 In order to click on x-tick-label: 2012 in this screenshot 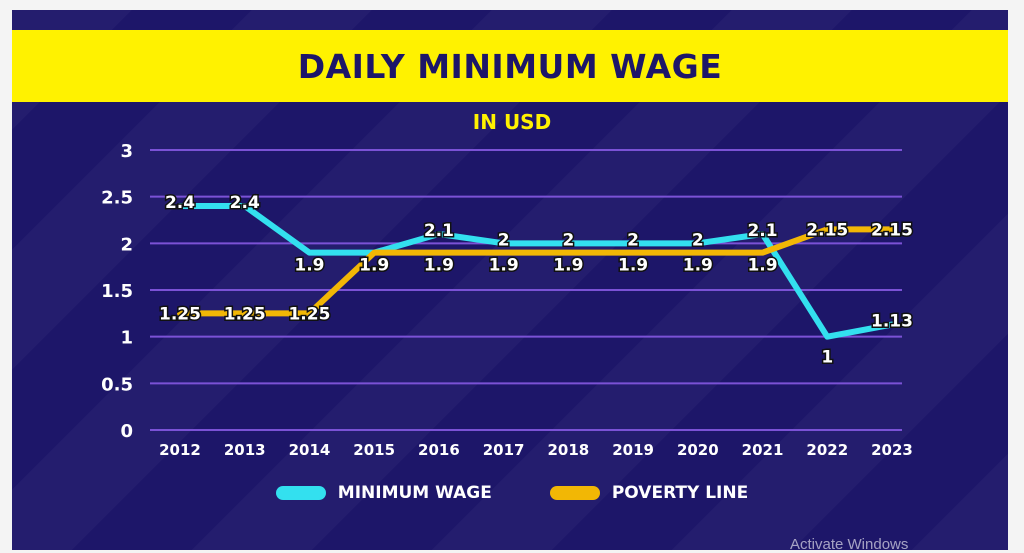, I will do `click(180, 450)`.